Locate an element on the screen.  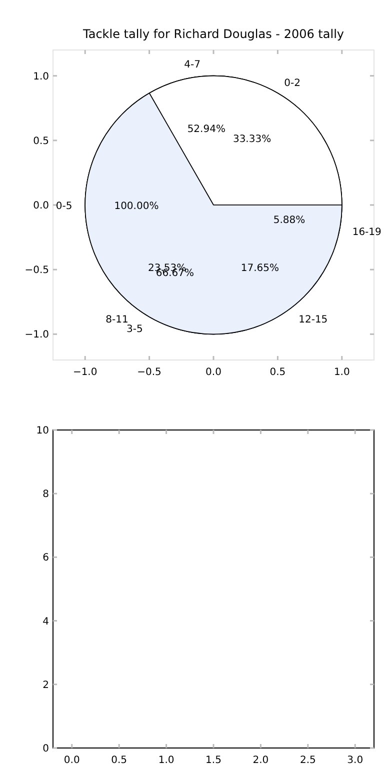
y-tick-label: 4 is located at coordinates (45, 622).